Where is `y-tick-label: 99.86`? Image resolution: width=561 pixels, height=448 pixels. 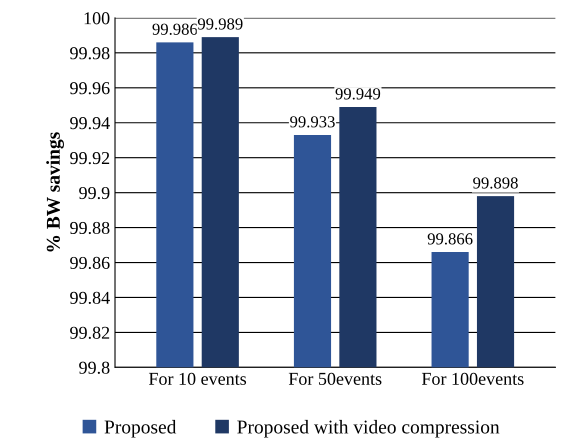 y-tick-label: 99.86 is located at coordinates (90, 263).